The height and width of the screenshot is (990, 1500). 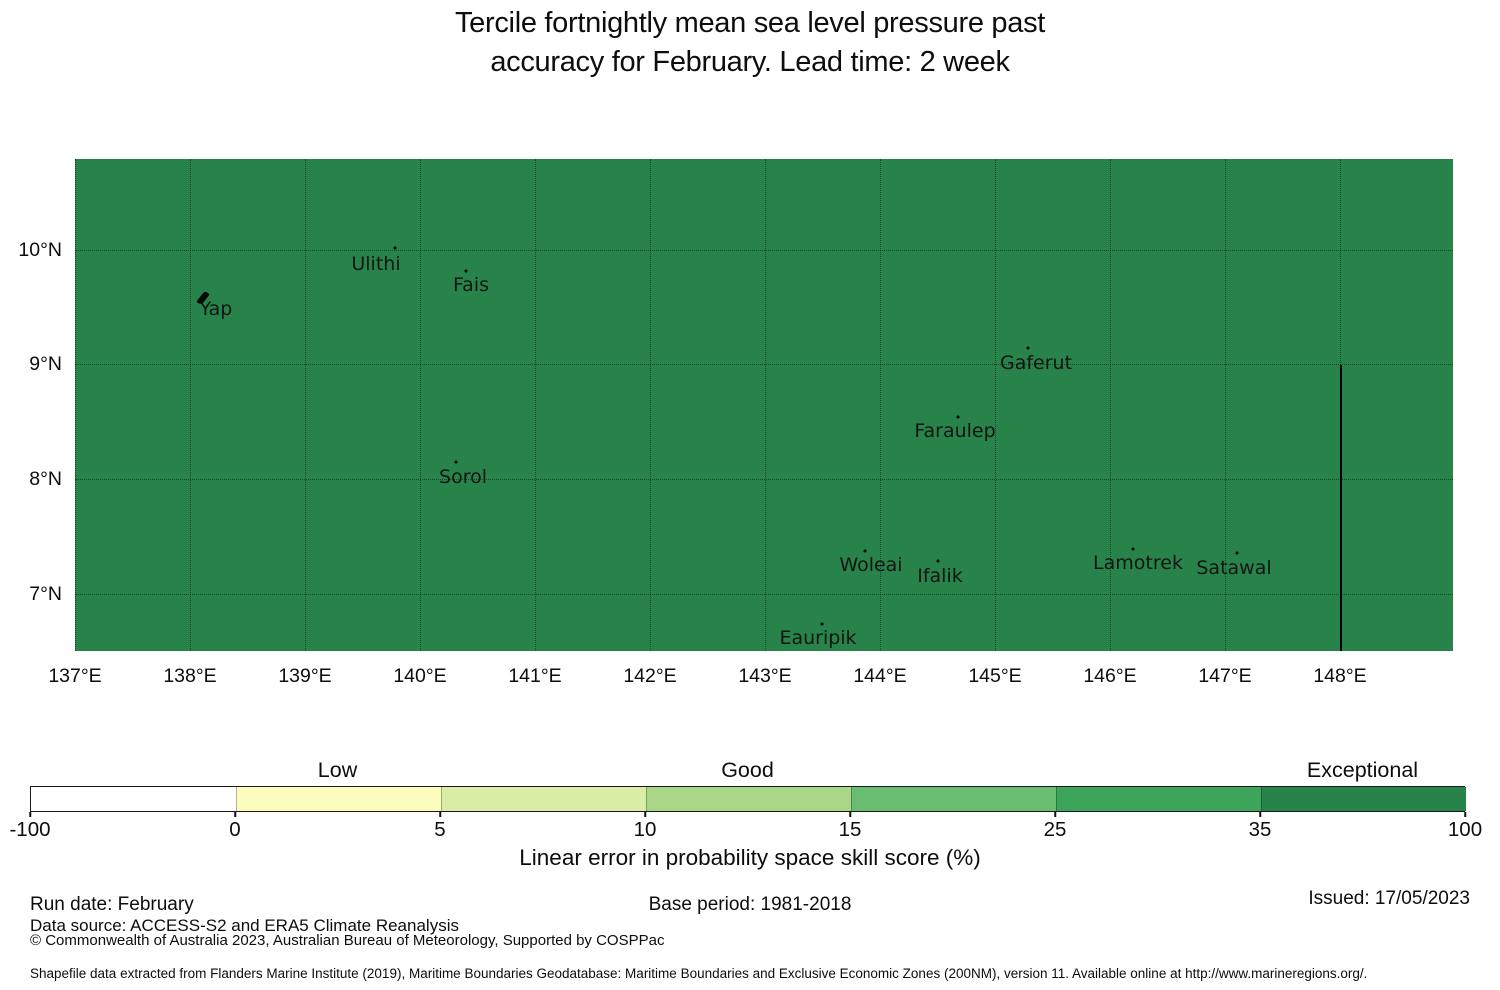 I want to click on x-axis-tick-label: 143°E, so click(x=765, y=676).